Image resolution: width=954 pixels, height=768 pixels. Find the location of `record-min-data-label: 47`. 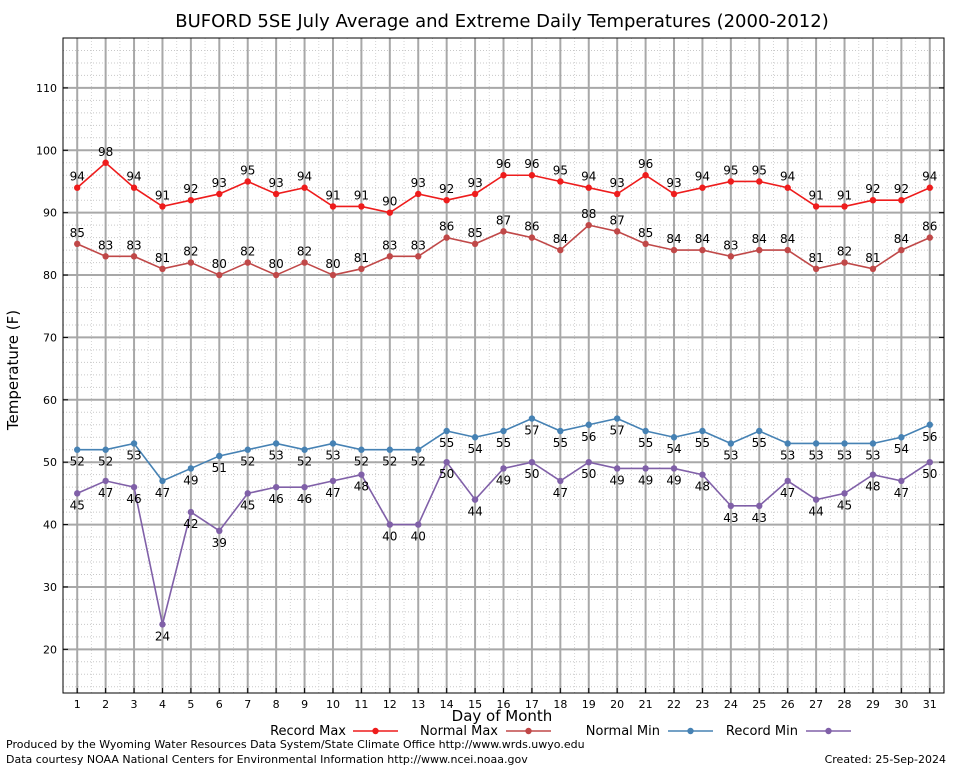

record-min-data-label: 47 is located at coordinates (787, 493).